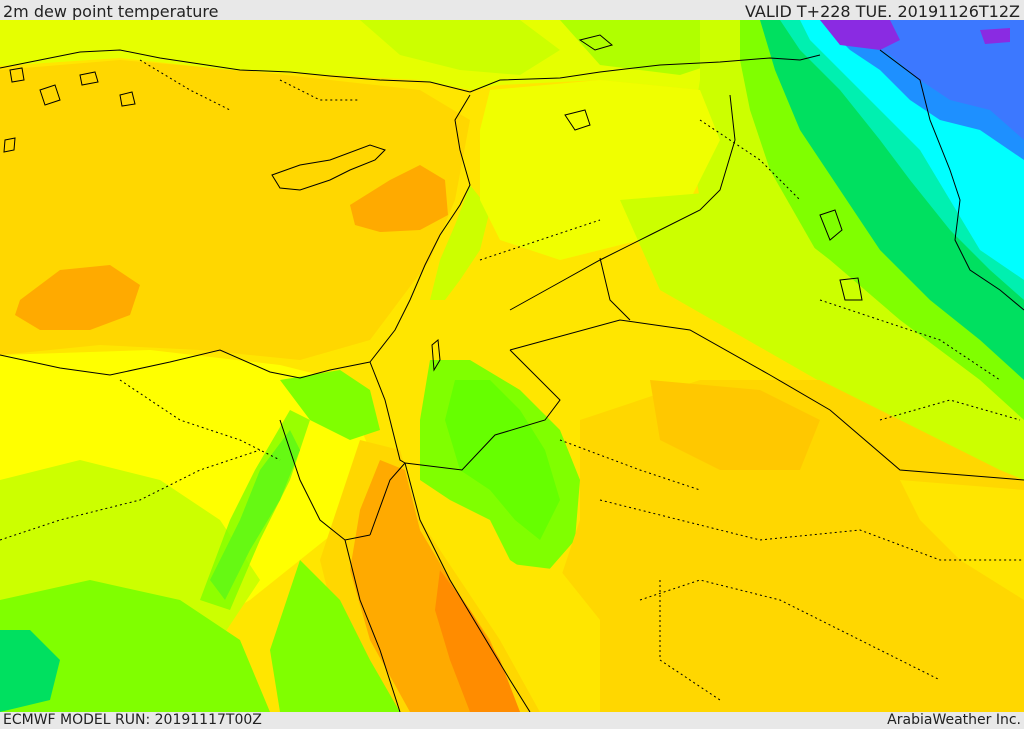 Image resolution: width=1024 pixels, height=729 pixels. I want to click on cyprus-south-orange, so click(399, 198).